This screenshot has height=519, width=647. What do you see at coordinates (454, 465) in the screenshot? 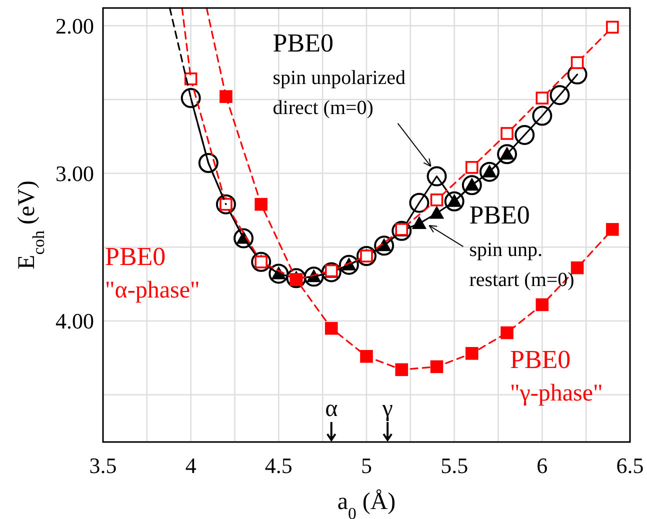
I see `x-tick-label: 5.5` at bounding box center [454, 465].